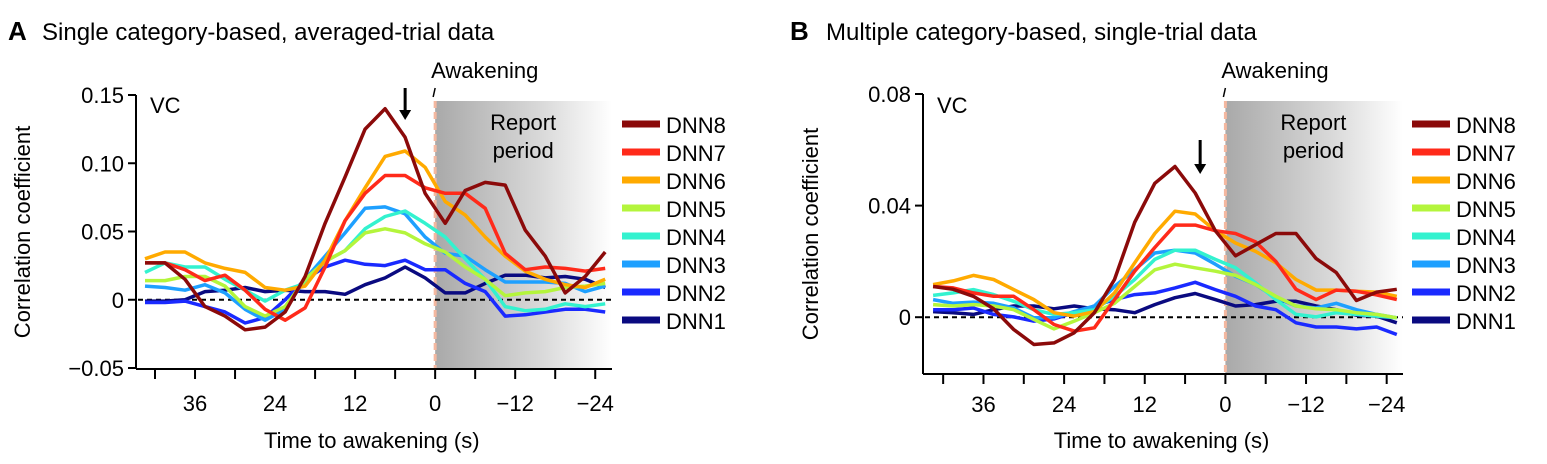 This screenshot has height=464, width=1547. I want to click on y-tick-label: 0.05, so click(102, 232).